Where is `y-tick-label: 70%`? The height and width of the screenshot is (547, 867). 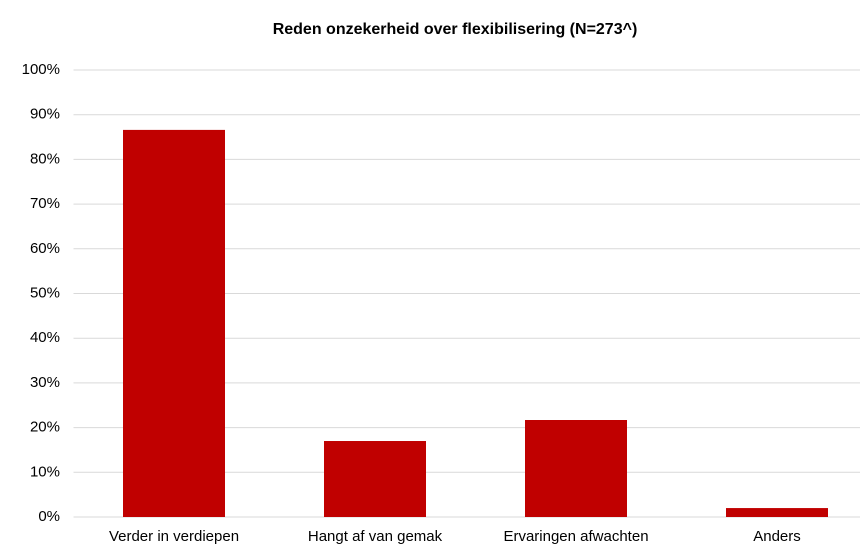
y-tick-label: 70% is located at coordinates (45, 203).